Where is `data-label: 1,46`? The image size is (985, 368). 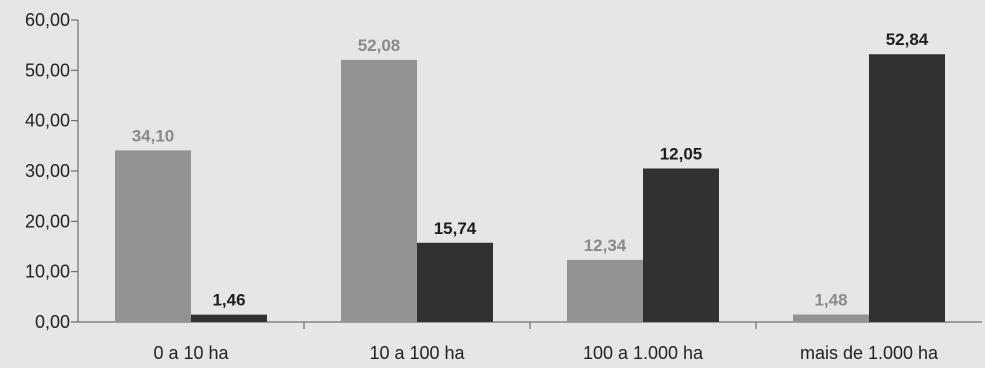
data-label: 1,46 is located at coordinates (228, 300).